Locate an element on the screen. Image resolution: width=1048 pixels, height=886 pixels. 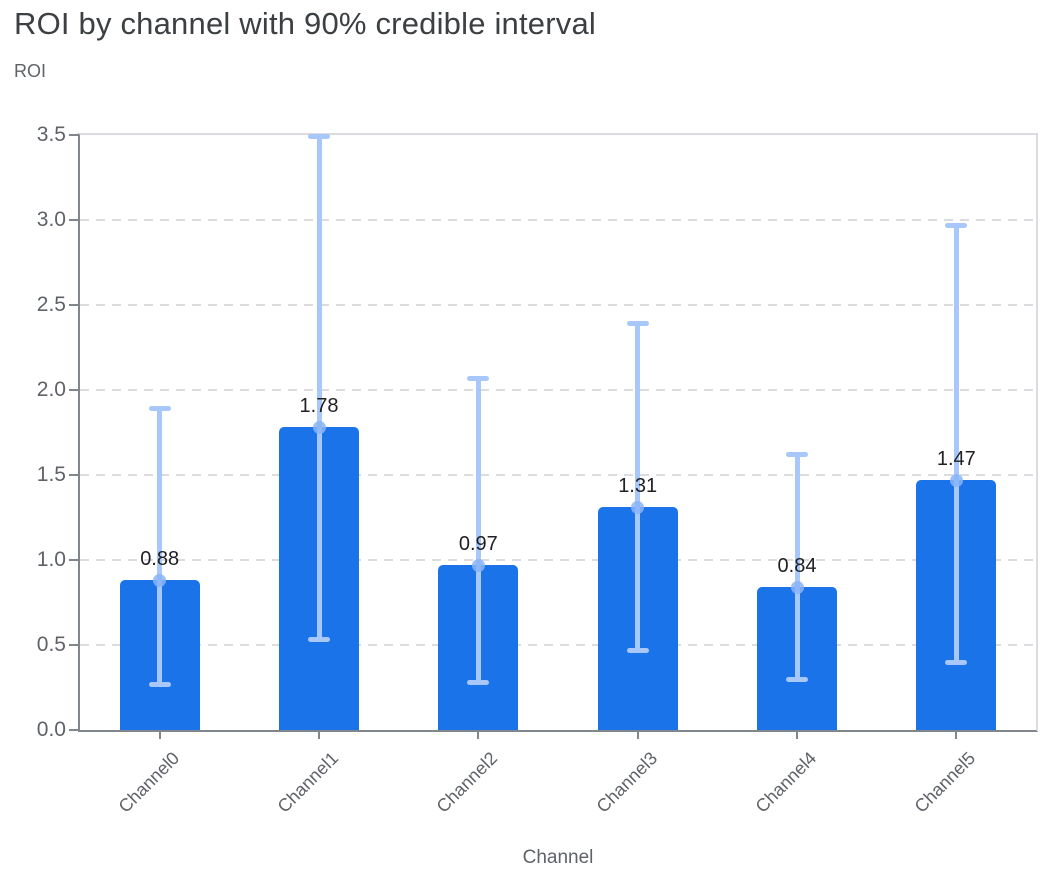
x-tick-label: Channel4 is located at coordinates (786, 782).